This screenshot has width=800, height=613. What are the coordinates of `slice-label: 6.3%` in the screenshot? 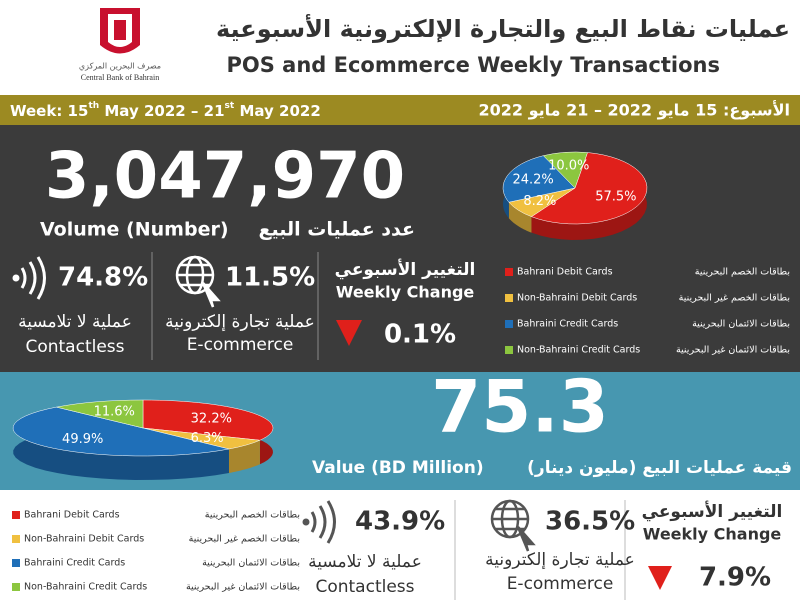 It's located at (207, 438).